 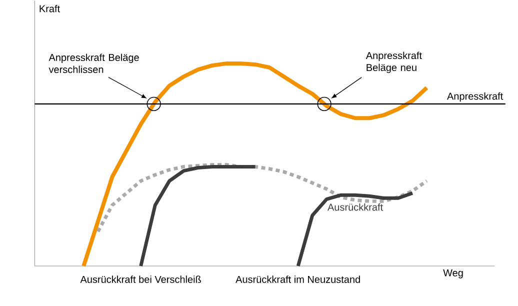 I want to click on text: Ausrückkraft bei Verschleiß, so click(x=140, y=279).